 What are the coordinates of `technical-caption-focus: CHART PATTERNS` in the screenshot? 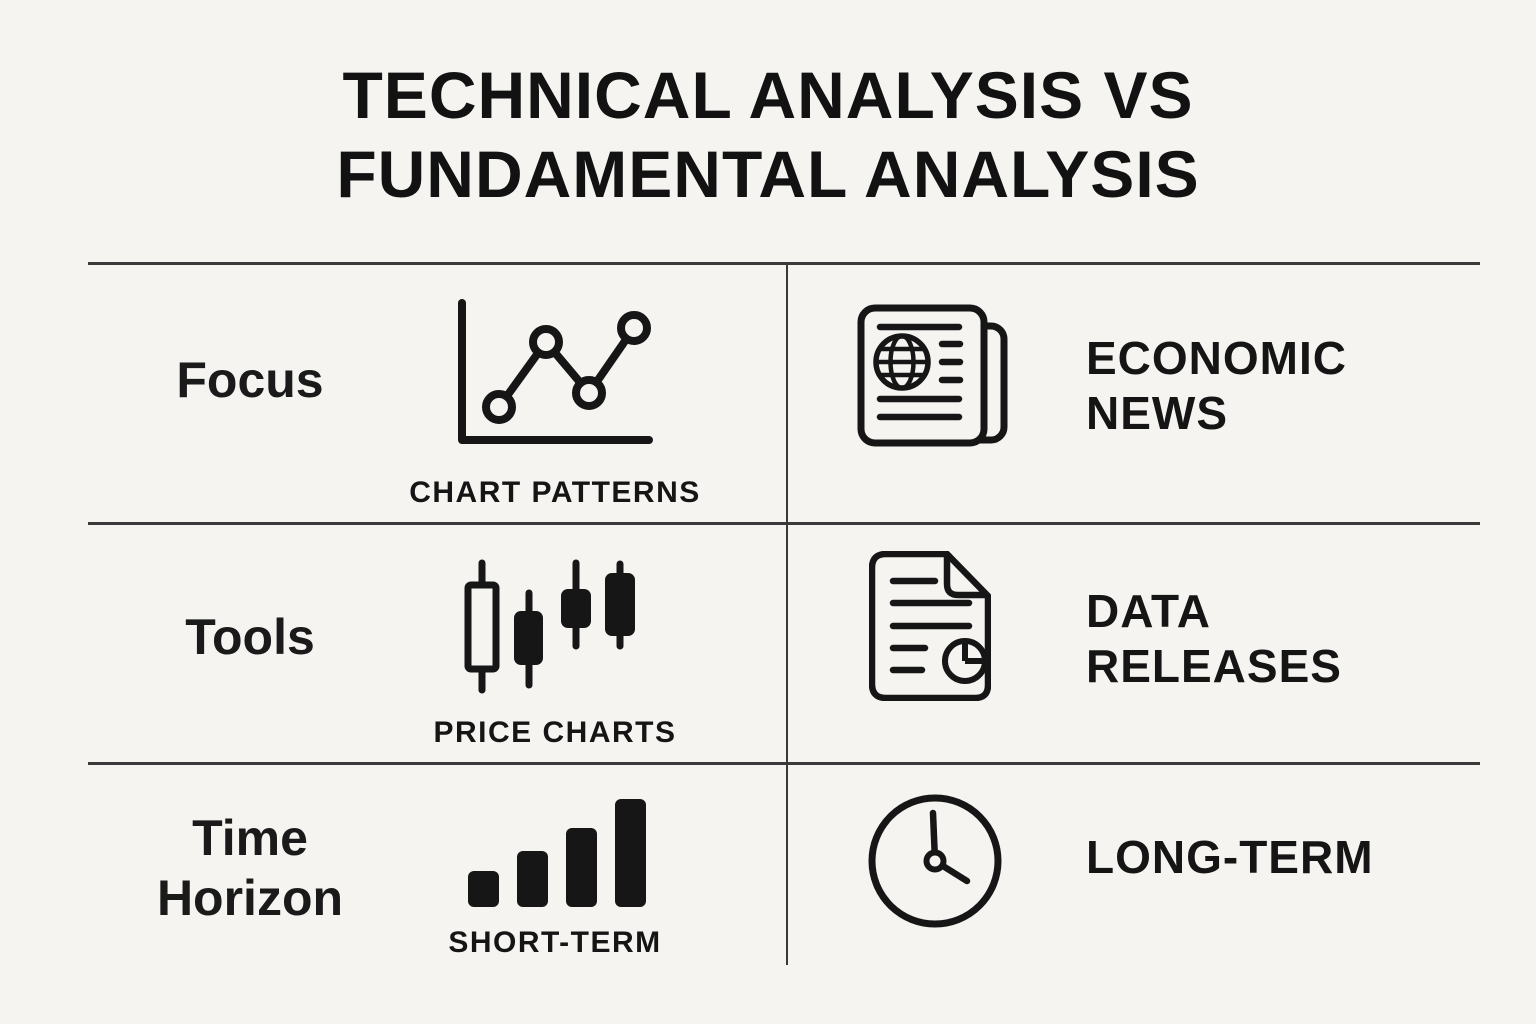 It's located at (555, 492).